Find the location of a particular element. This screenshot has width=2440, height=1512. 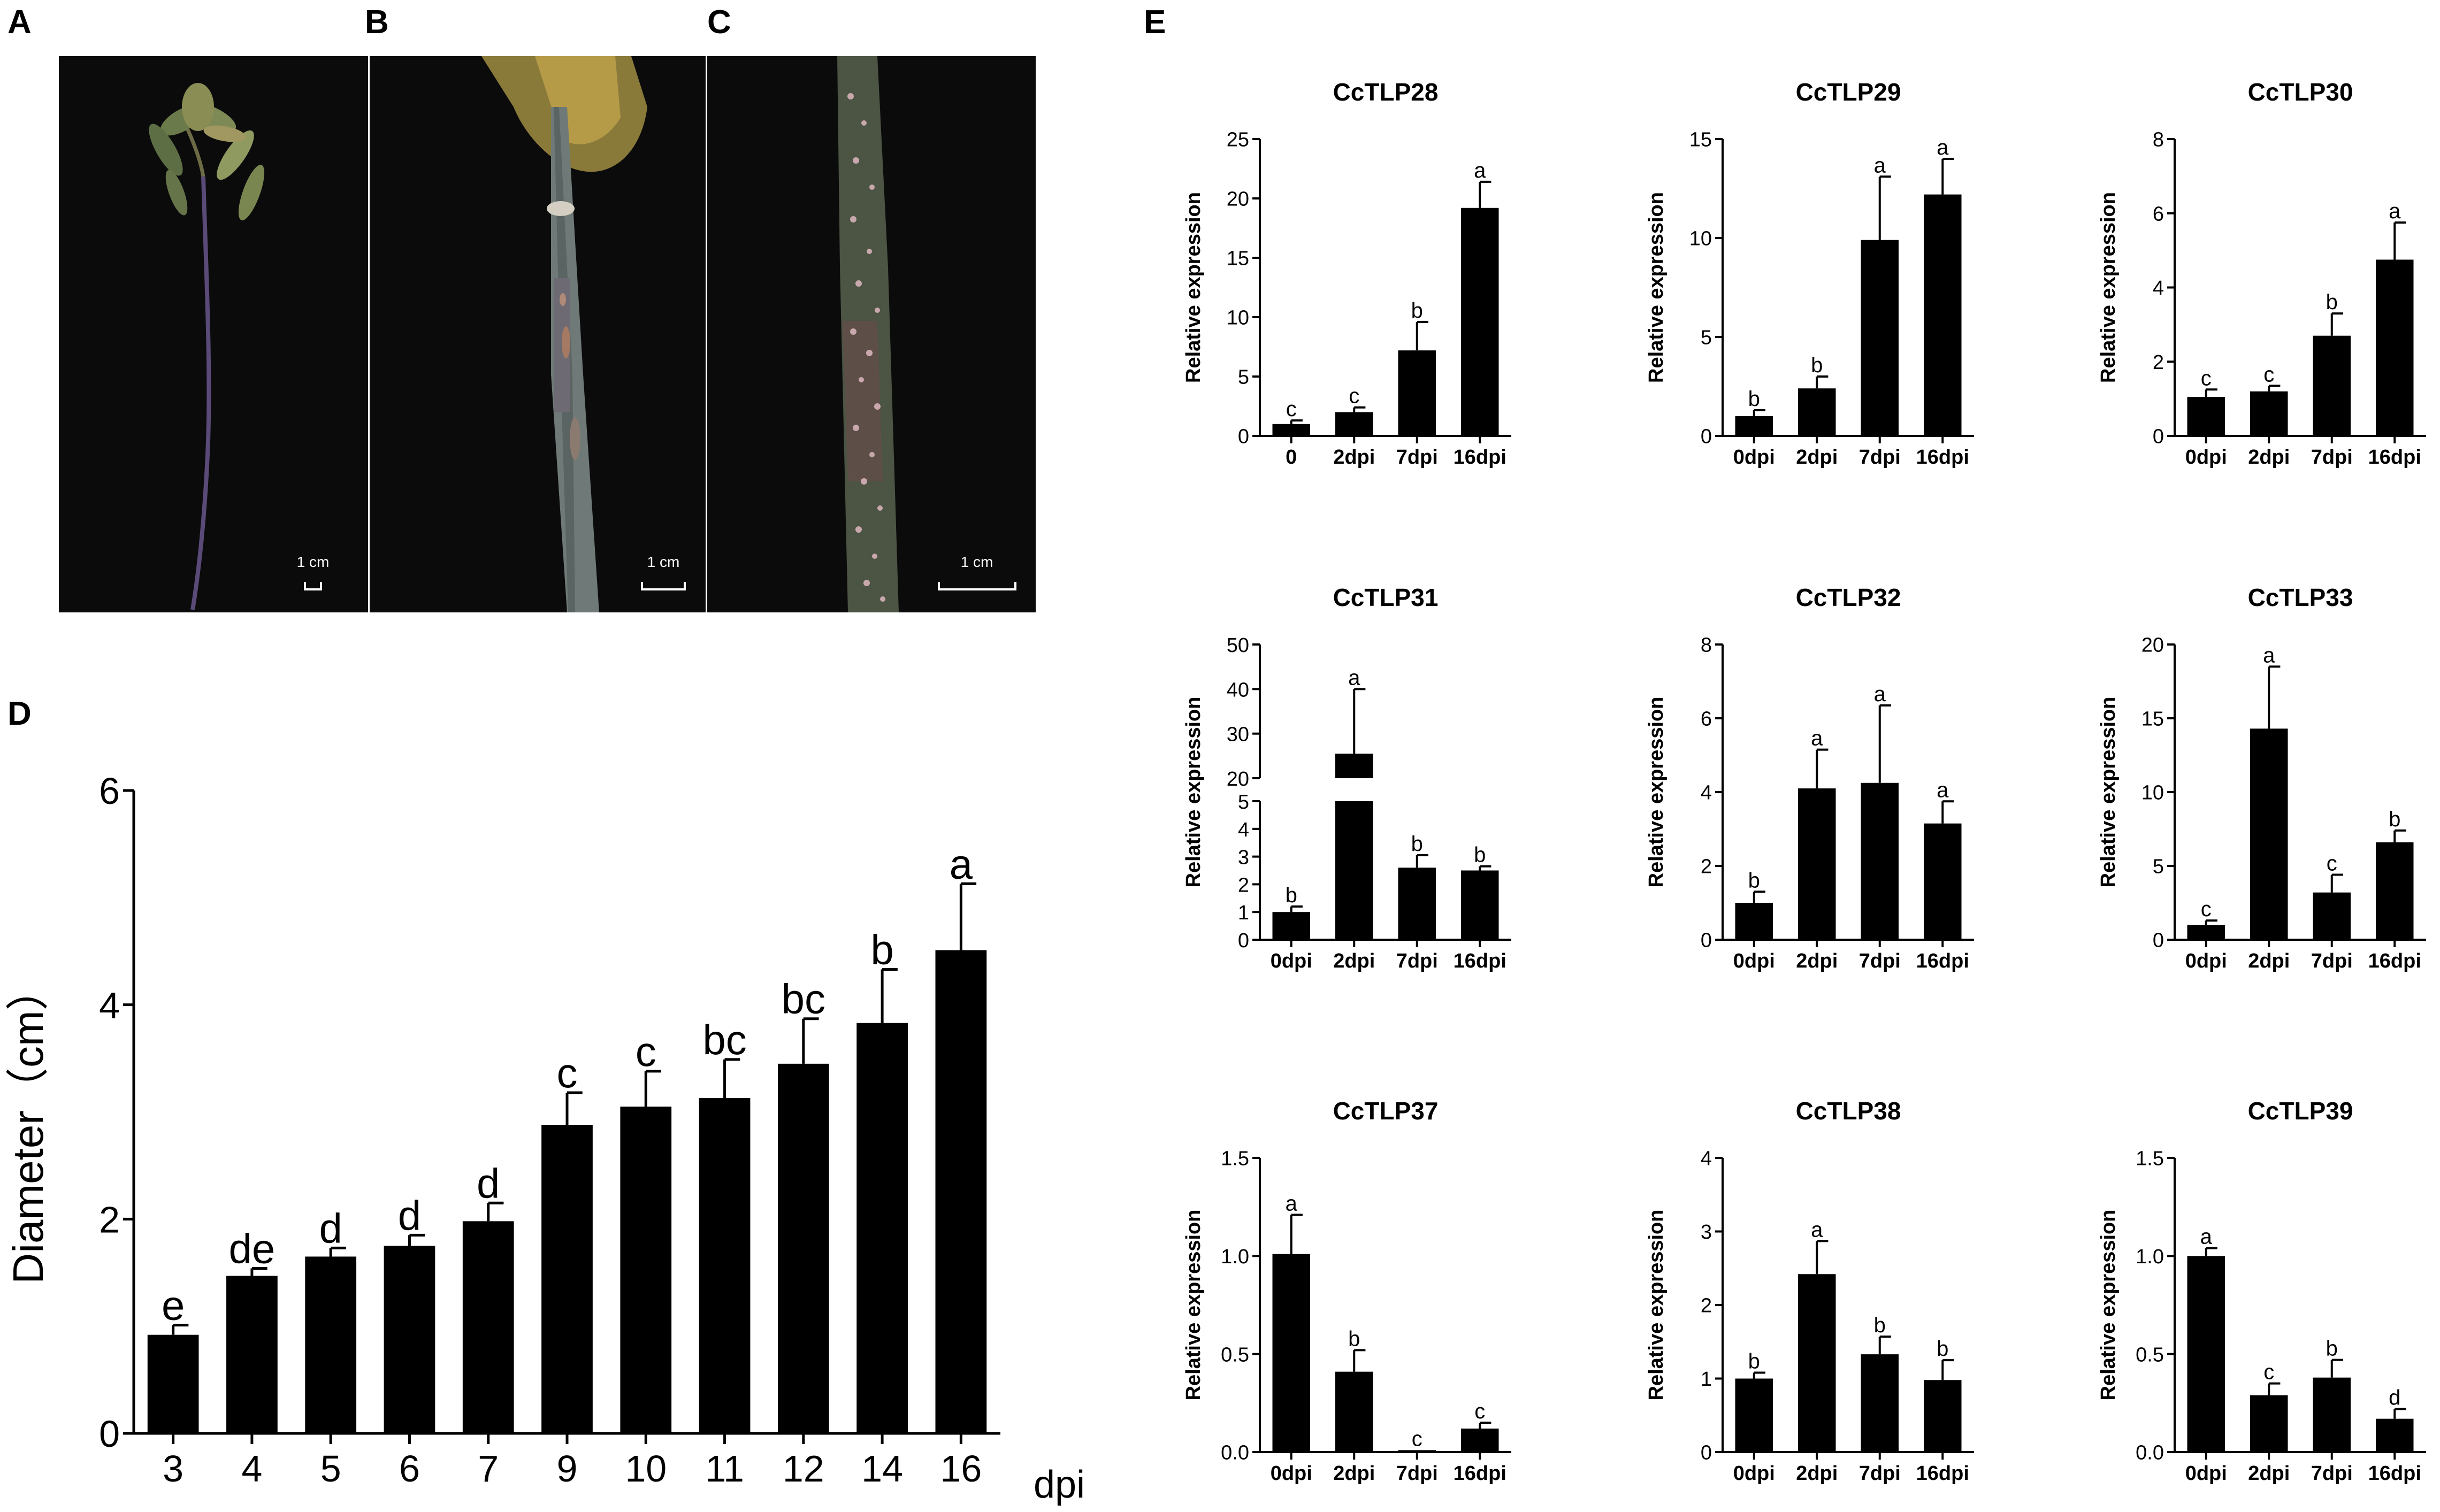

x-tick-label: 11 is located at coordinates (724, 1469).